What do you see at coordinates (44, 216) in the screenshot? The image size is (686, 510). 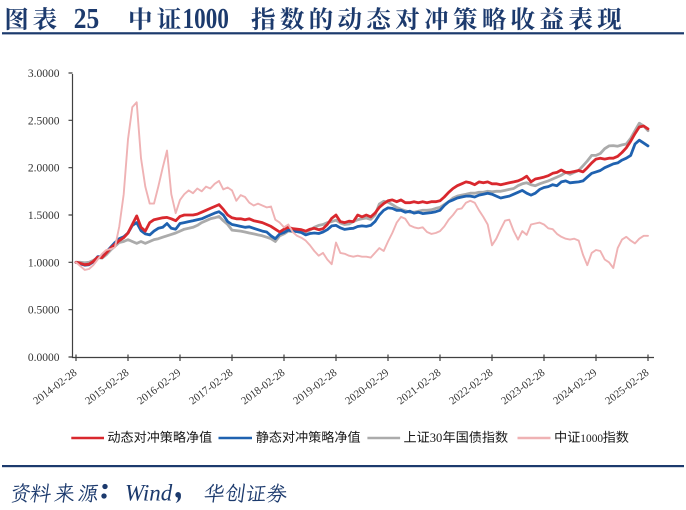 I see `svg-text: 1.5000` at bounding box center [44, 216].